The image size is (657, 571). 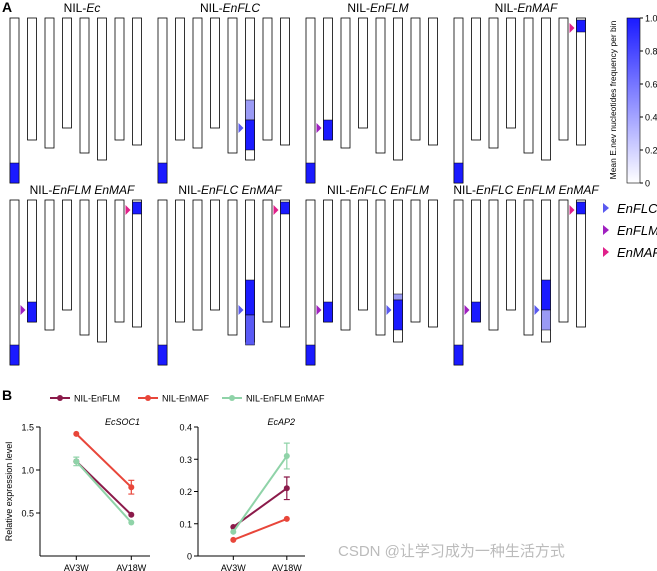 I want to click on title-name: EnFLC EnFLM EnMAF, so click(x=537, y=190).